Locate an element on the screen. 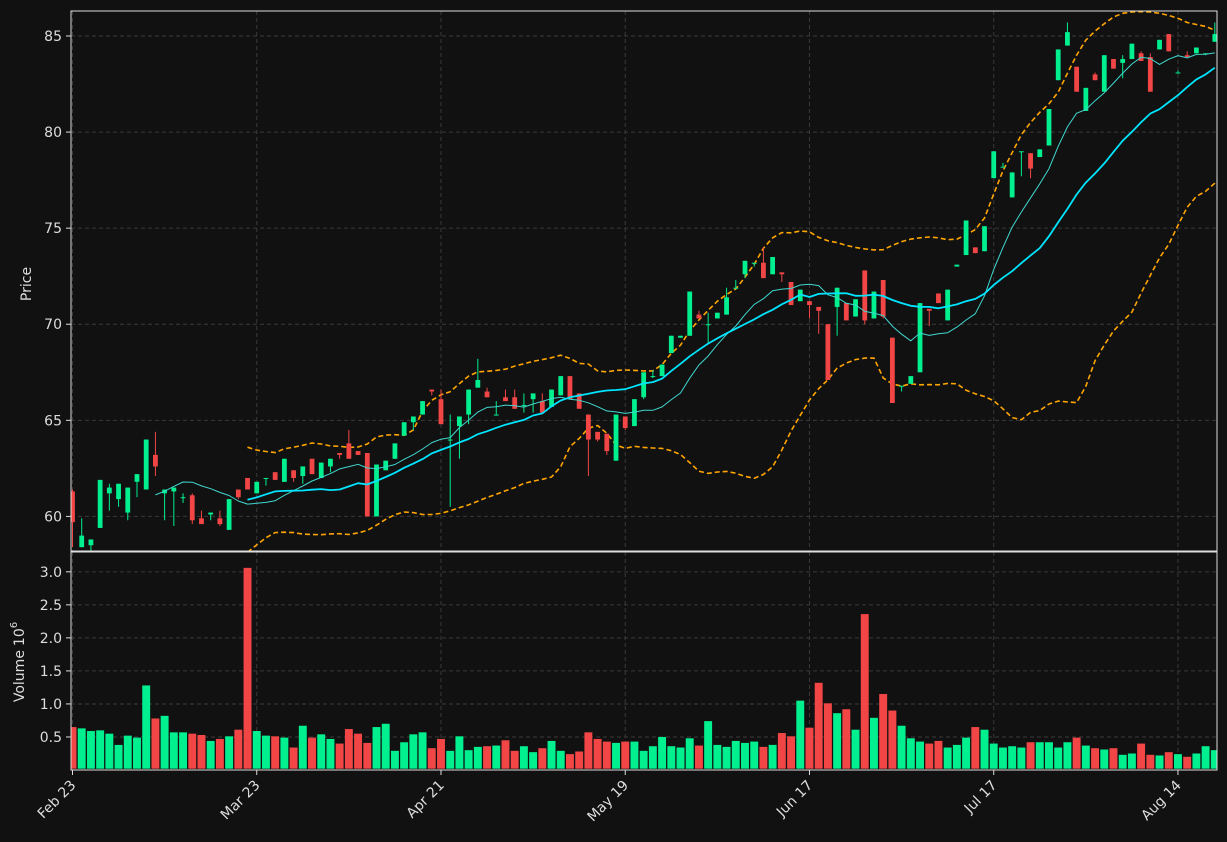 The height and width of the screenshot is (842, 1227). price-axis-ticks: 60 65 70 75 80 85 is located at coordinates (57, 277).